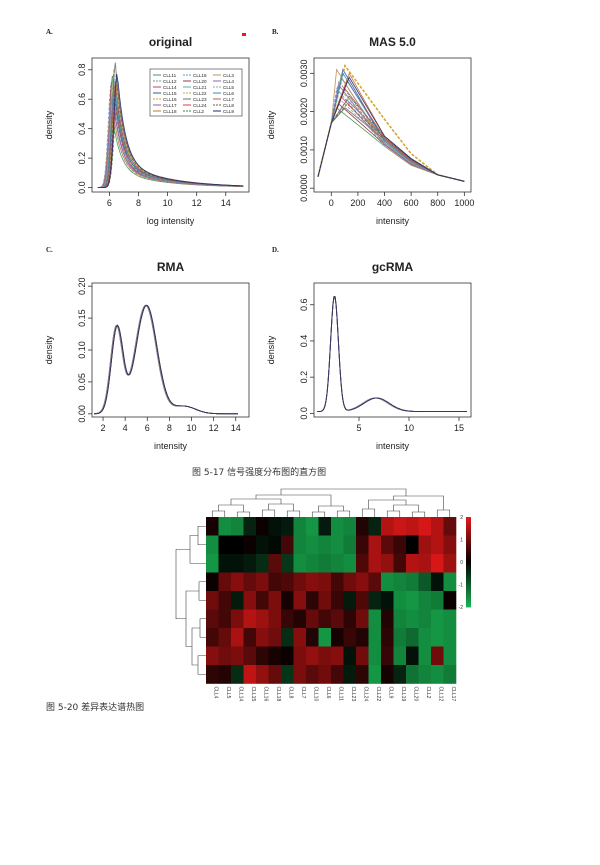  What do you see at coordinates (428, 693) in the screenshot?
I see `column-label: CLL2` at bounding box center [428, 693].